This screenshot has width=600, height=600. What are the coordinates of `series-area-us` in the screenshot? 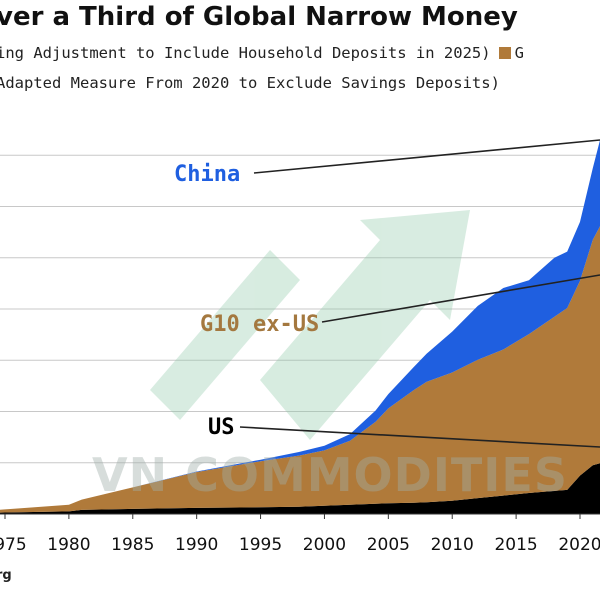 It's located at (300, 488).